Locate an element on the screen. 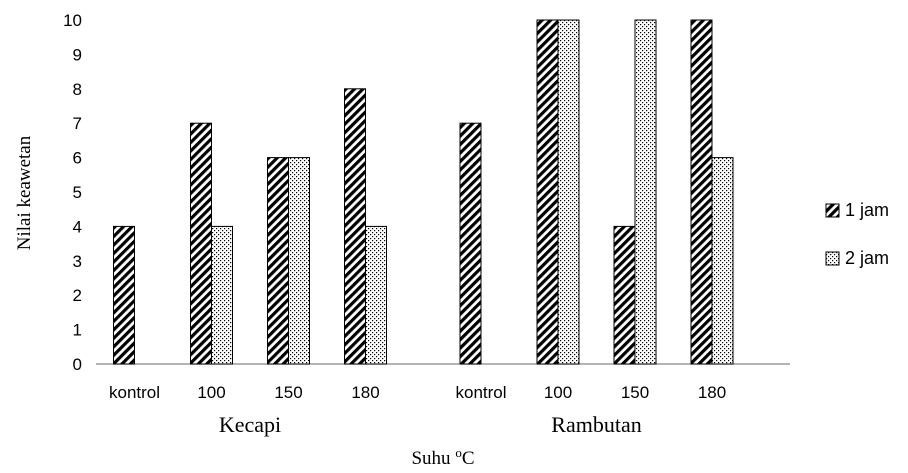 The height and width of the screenshot is (473, 908). y-tick-label: 6 is located at coordinates (77, 158).